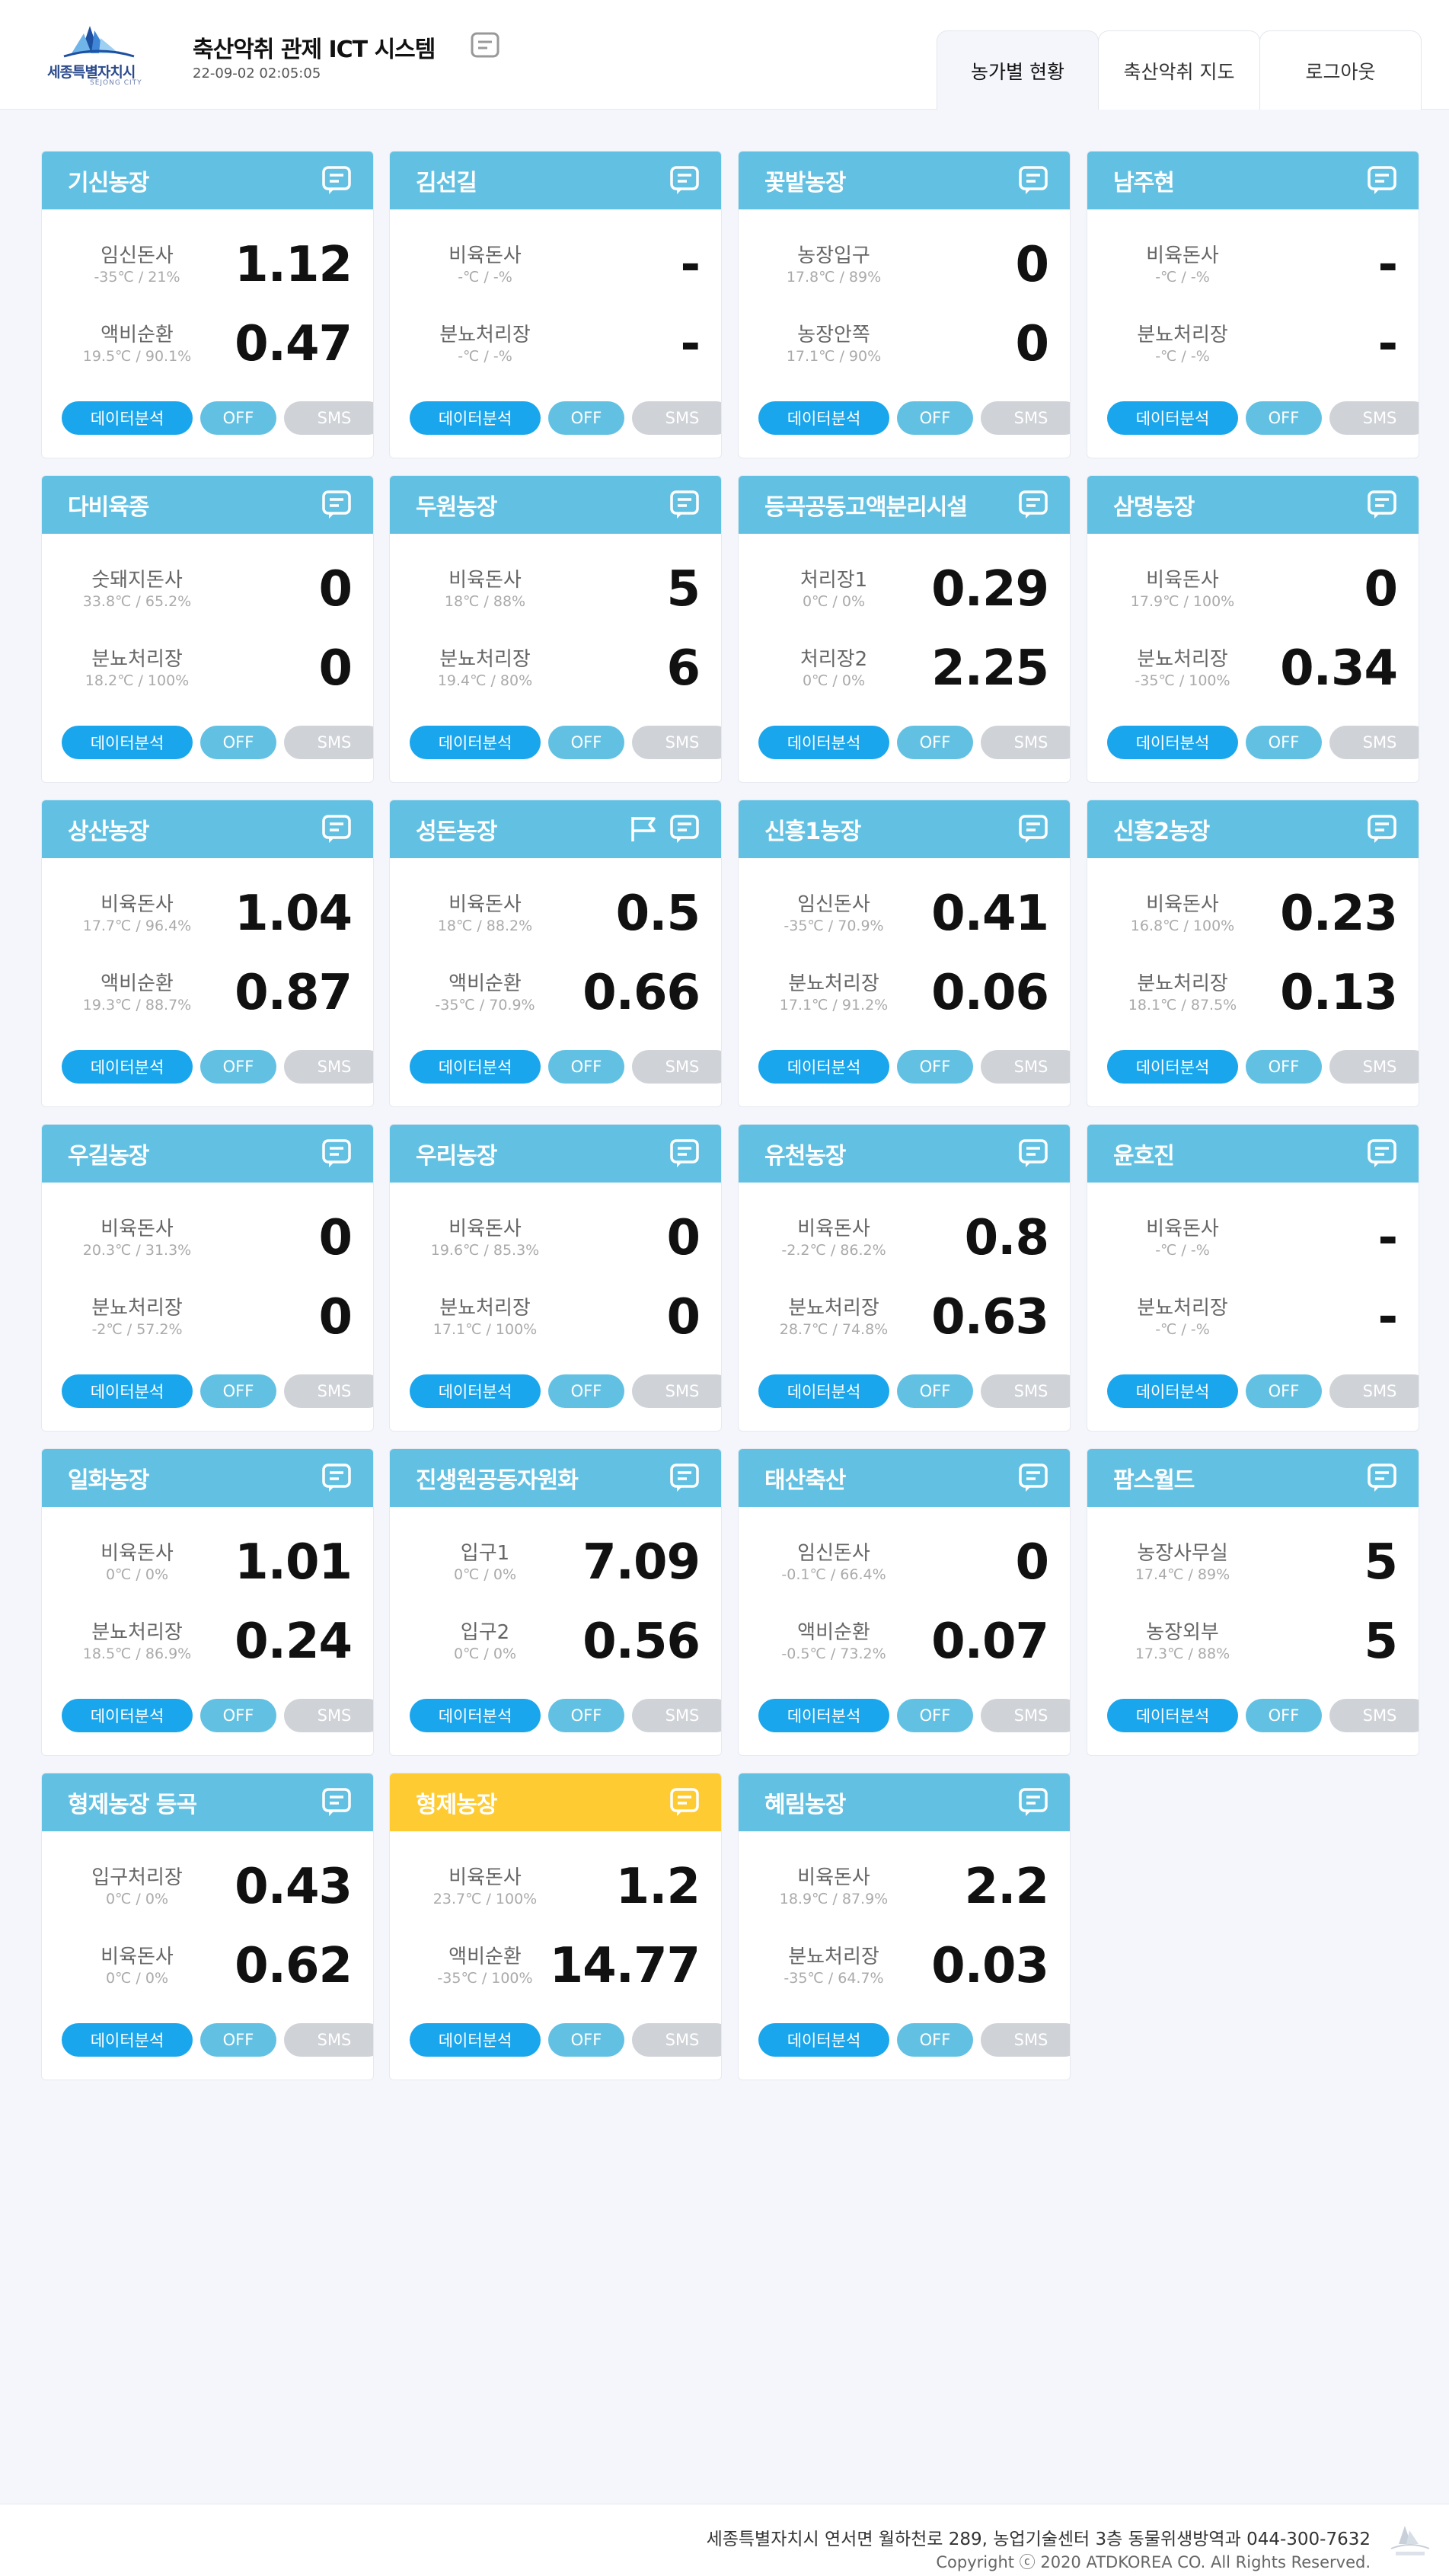  What do you see at coordinates (137, 983) in the screenshot?
I see `sensor-location: 액비순환` at bounding box center [137, 983].